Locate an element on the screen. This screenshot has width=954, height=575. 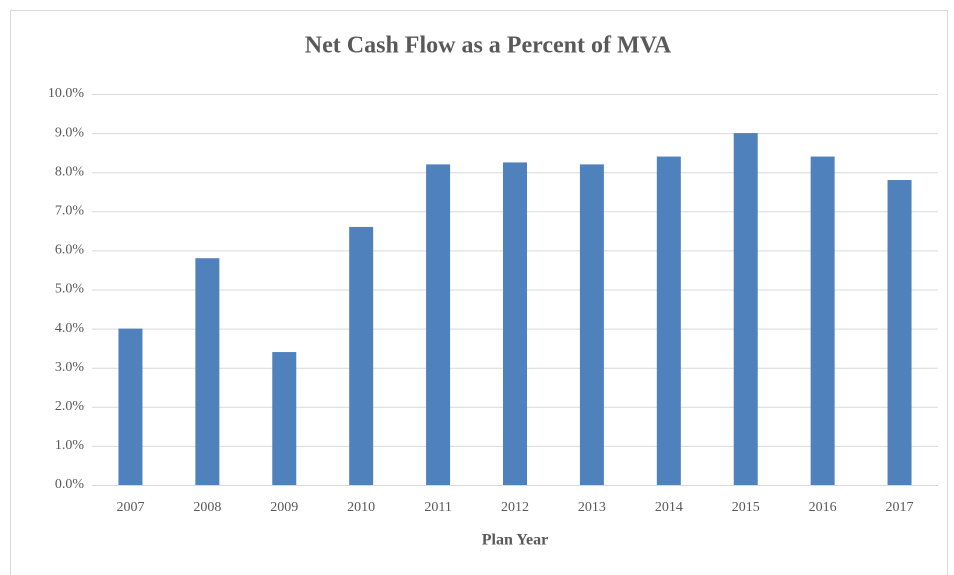
x-axis-title: Plan Year is located at coordinates (515, 540).